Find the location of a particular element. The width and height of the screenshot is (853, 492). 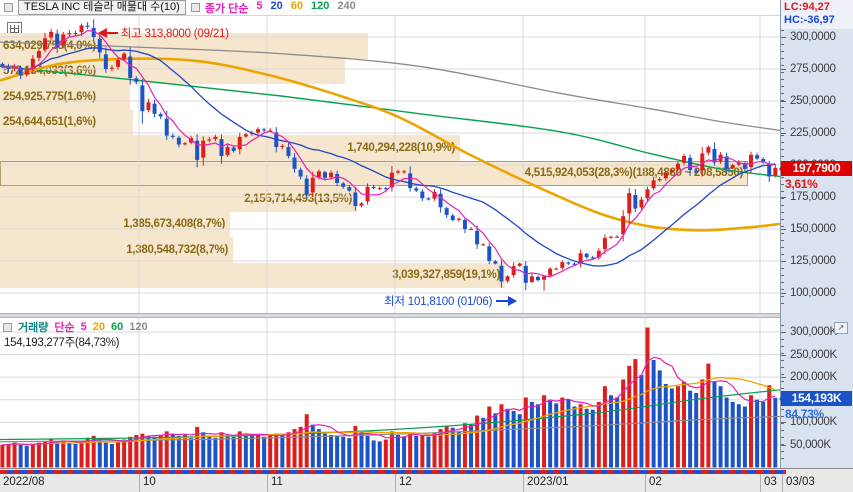

price-tick: 225,0000 is located at coordinates (813, 133).